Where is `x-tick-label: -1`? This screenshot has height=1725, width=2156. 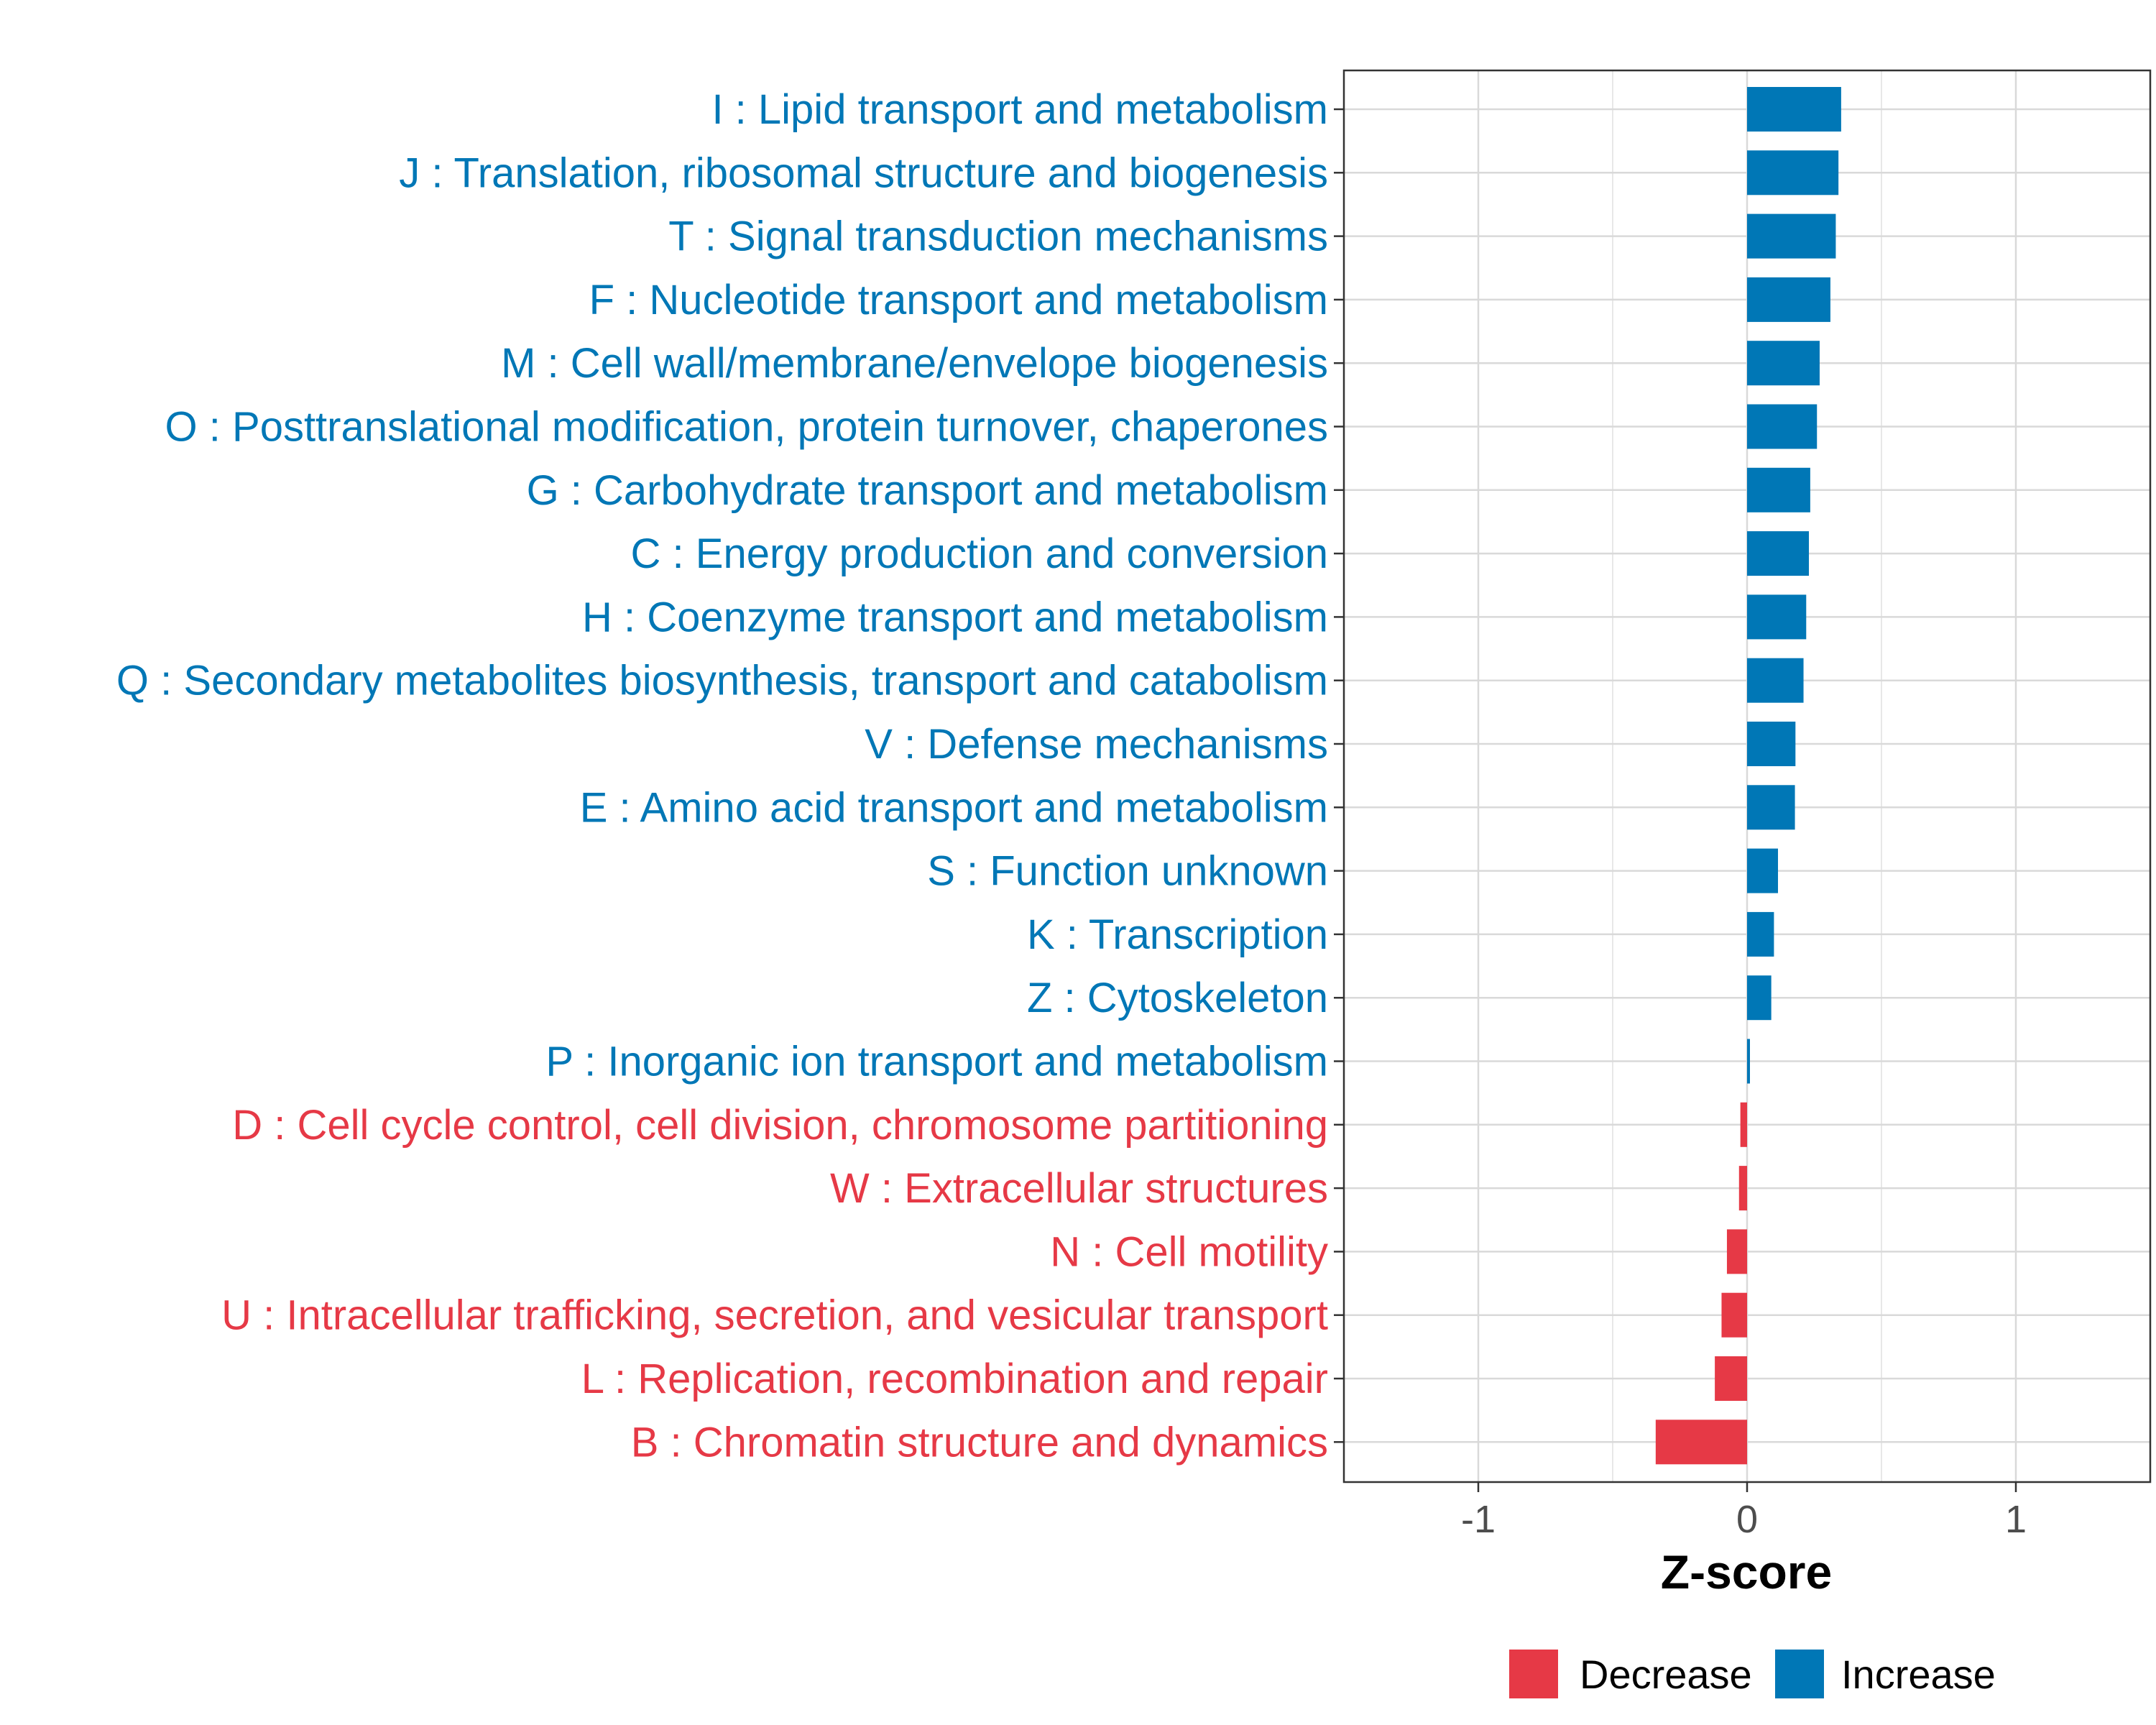
x-tick-label: -1 is located at coordinates (1479, 1519).